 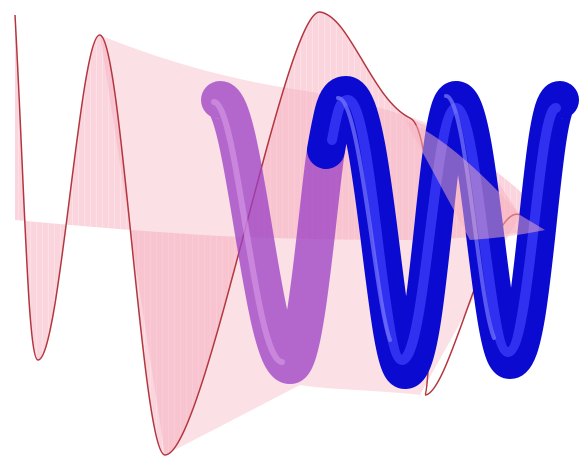 What do you see at coordinates (248, 232) in the screenshot?
I see `tube-translucent-highlight` at bounding box center [248, 232].